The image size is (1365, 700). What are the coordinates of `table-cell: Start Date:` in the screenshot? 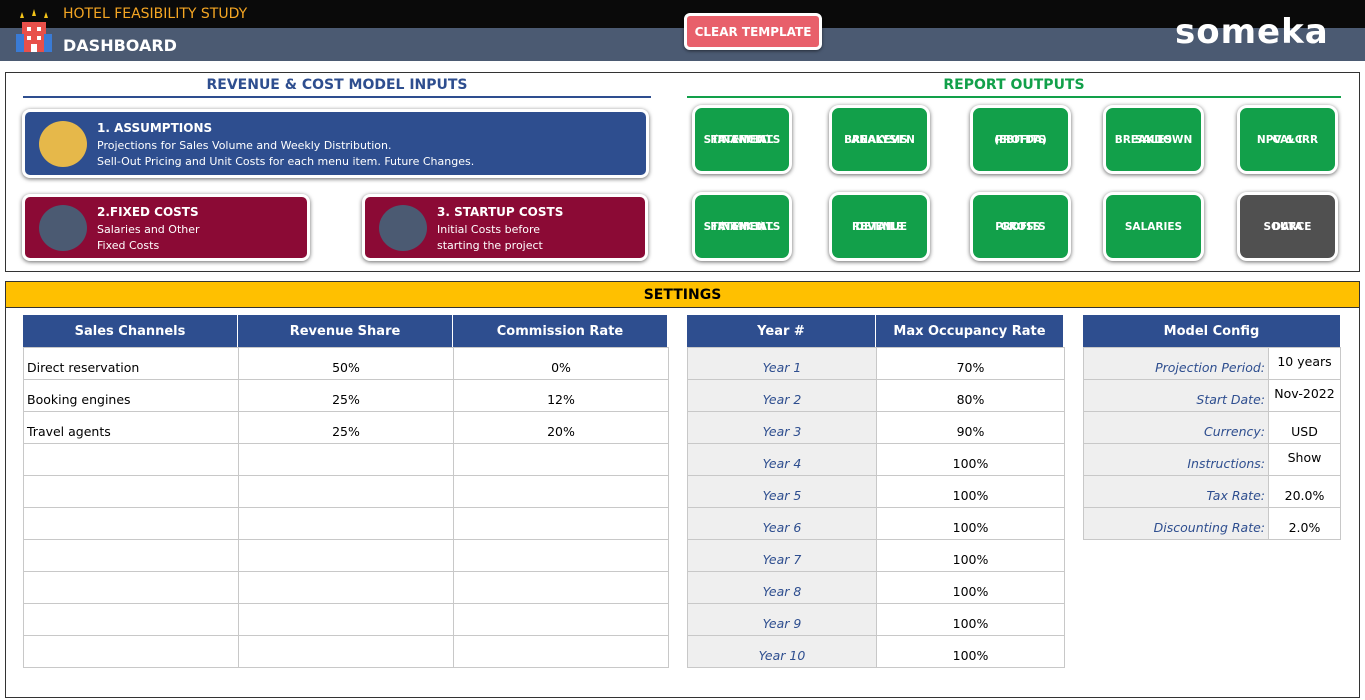 It's located at (1176, 395).